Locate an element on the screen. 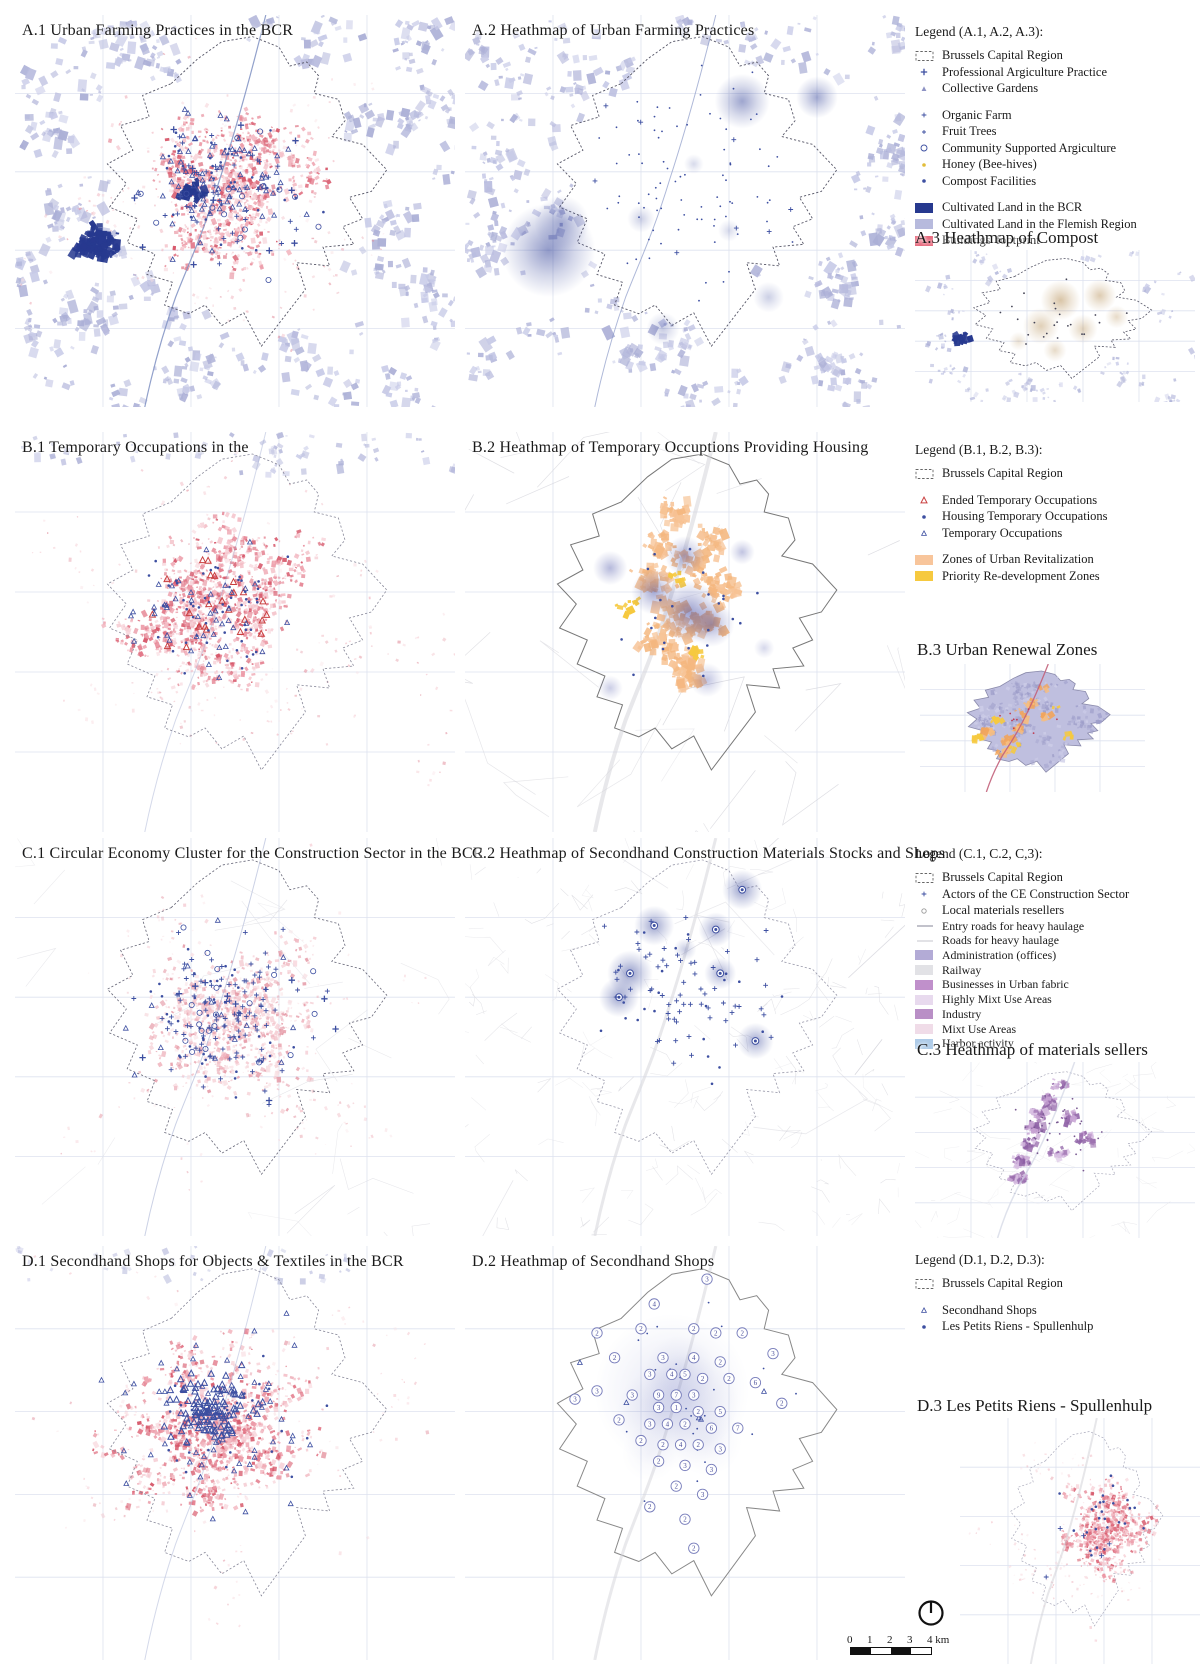  scale-bar: 0 1 2 3 4 km is located at coordinates (908, 1644).